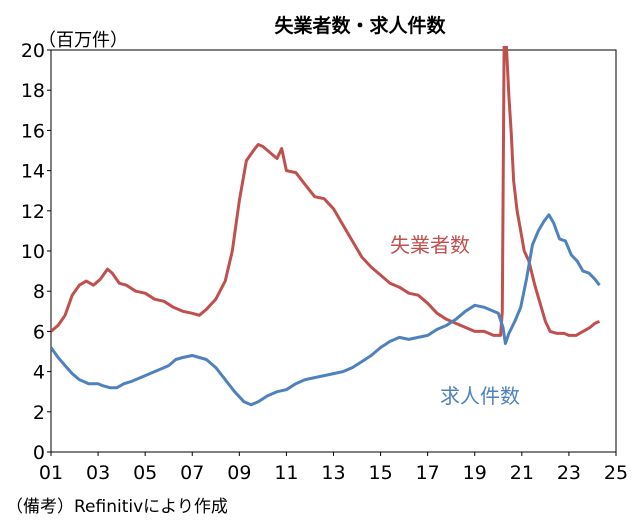  Describe the element at coordinates (480, 396) in the screenshot. I see `series-label-job-openings: 求人件数` at that location.